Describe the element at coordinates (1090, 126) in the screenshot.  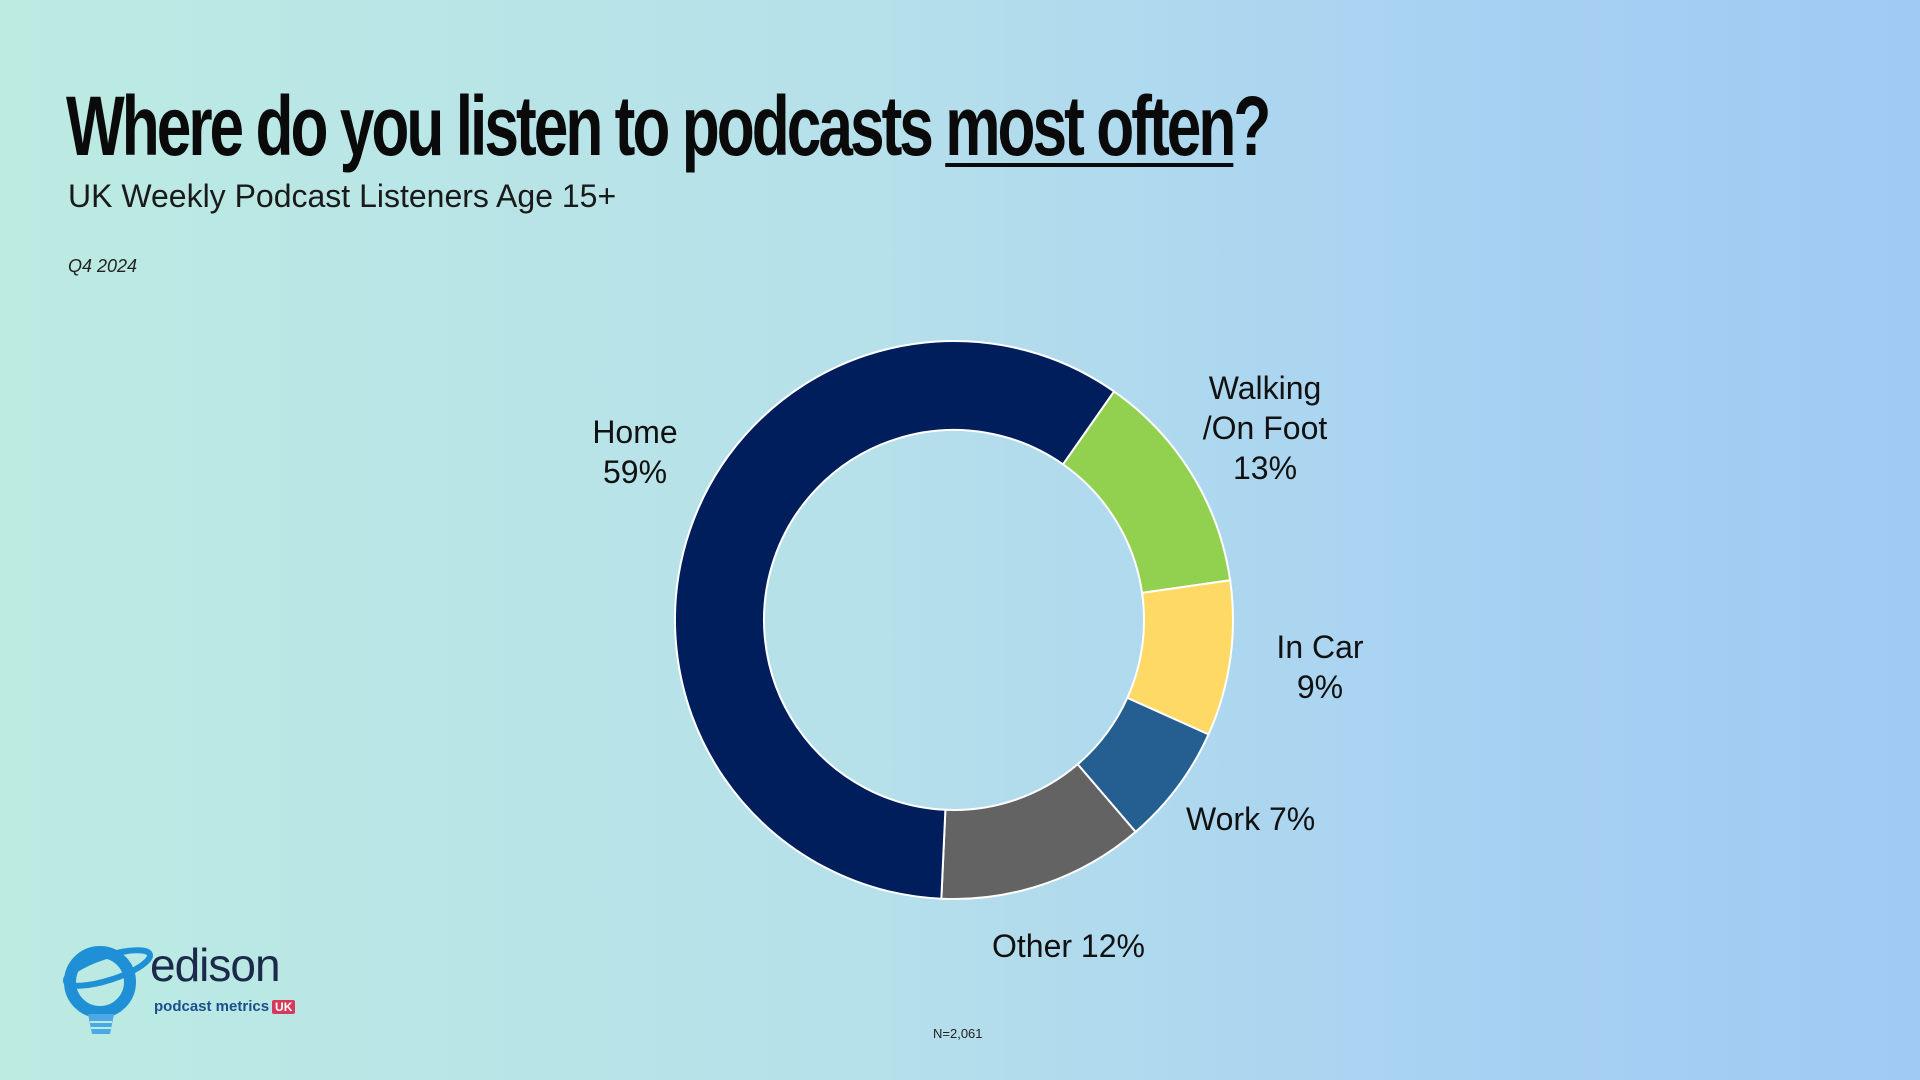
I see `title-emphasis: most often` at that location.